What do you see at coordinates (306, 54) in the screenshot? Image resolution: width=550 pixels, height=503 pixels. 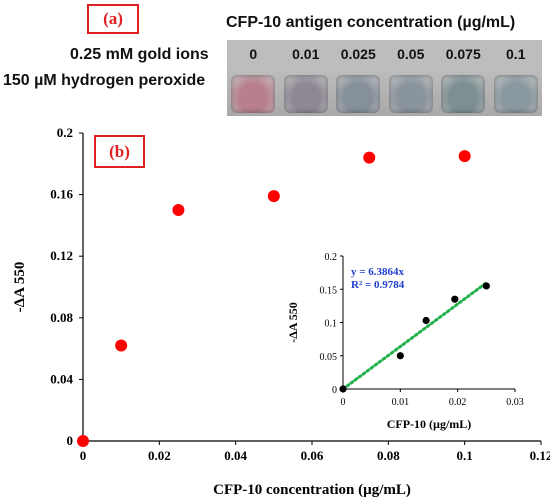 I see `conc-label-1: 0.01` at bounding box center [306, 54].